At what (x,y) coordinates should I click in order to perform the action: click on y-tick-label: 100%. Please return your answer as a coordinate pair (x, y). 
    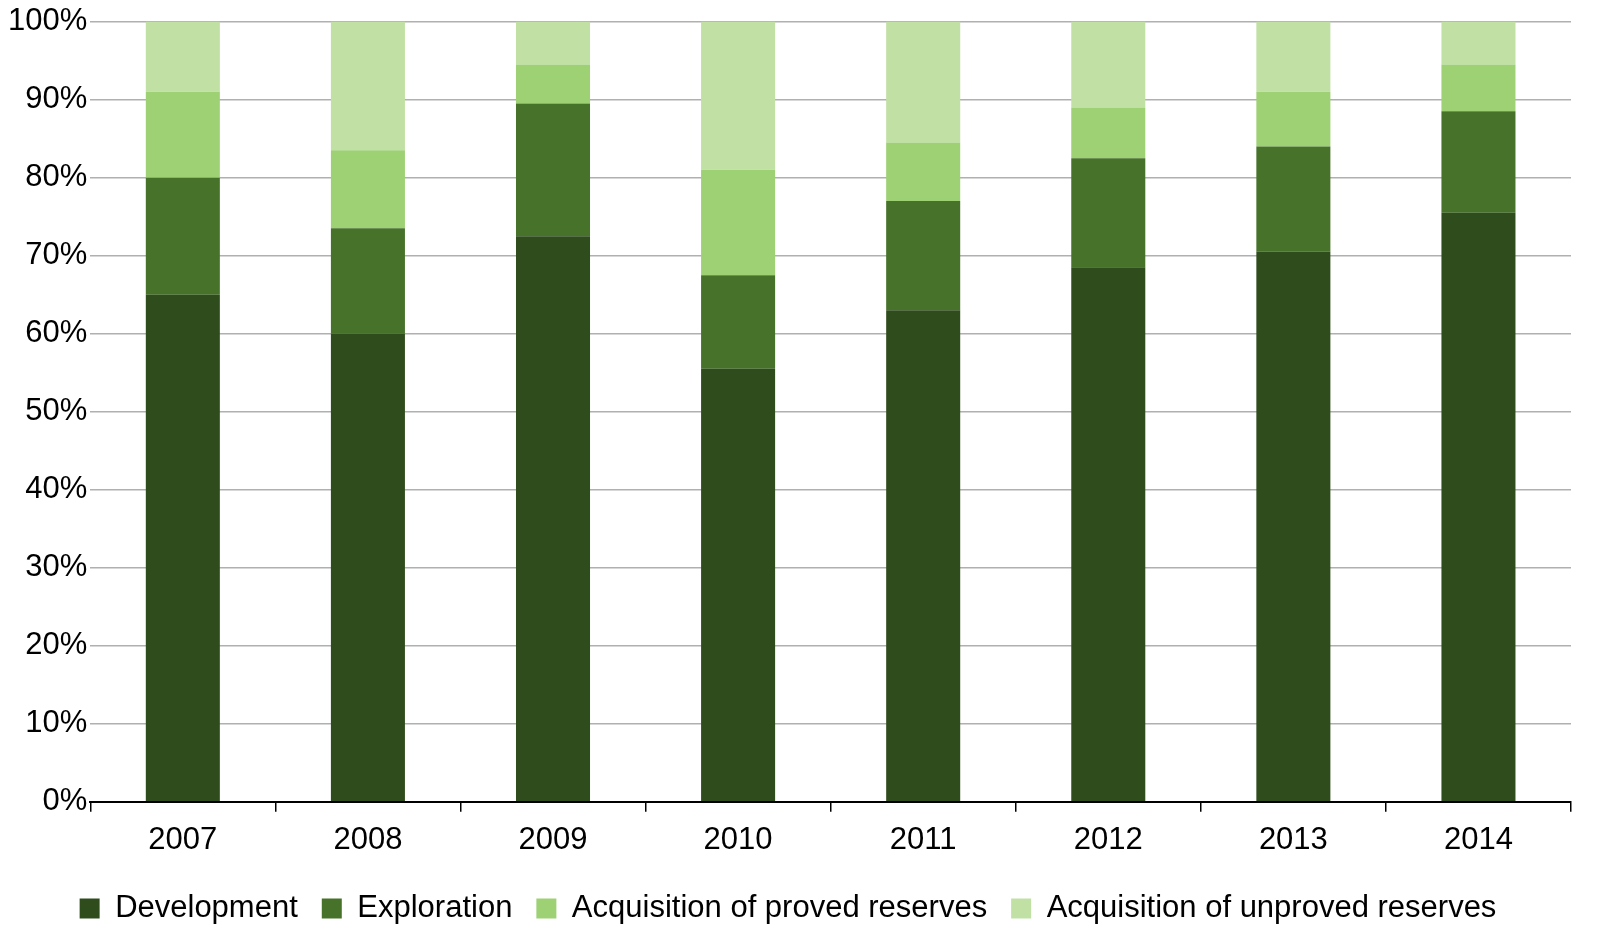
    Looking at the image, I should click on (47, 20).